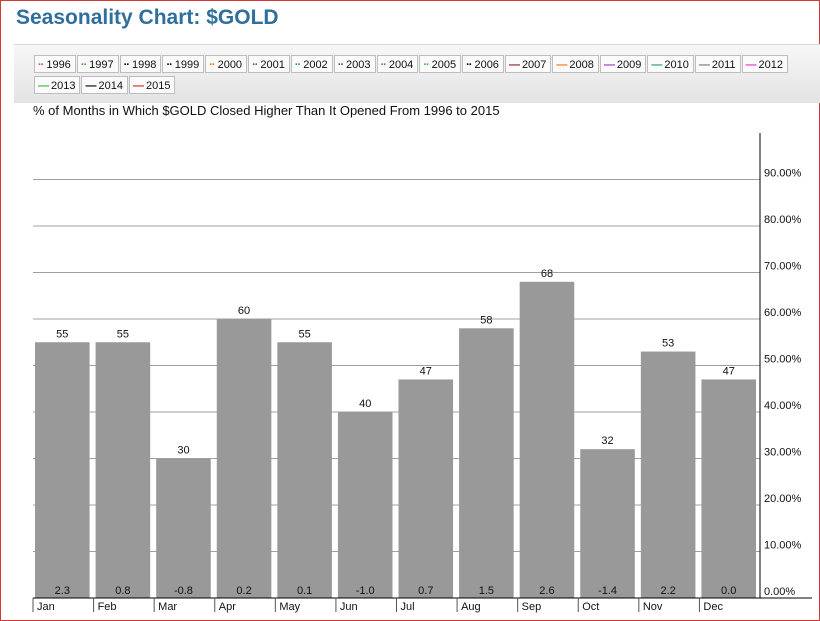 The width and height of the screenshot is (820, 621). Describe the element at coordinates (244, 311) in the screenshot. I see `bar-value-label: 60` at that location.